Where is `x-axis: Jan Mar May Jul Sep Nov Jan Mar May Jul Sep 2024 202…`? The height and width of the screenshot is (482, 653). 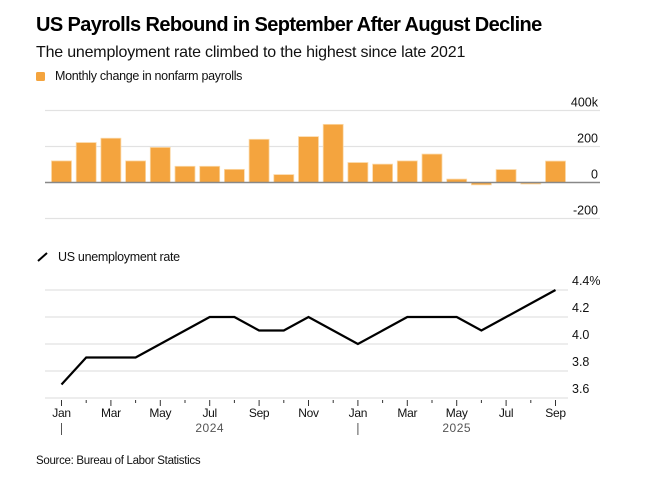 x-axis: Jan Mar May Jul Sep Nov Jan Mar May Jul Sep 2024 202… is located at coordinates (309, 417).